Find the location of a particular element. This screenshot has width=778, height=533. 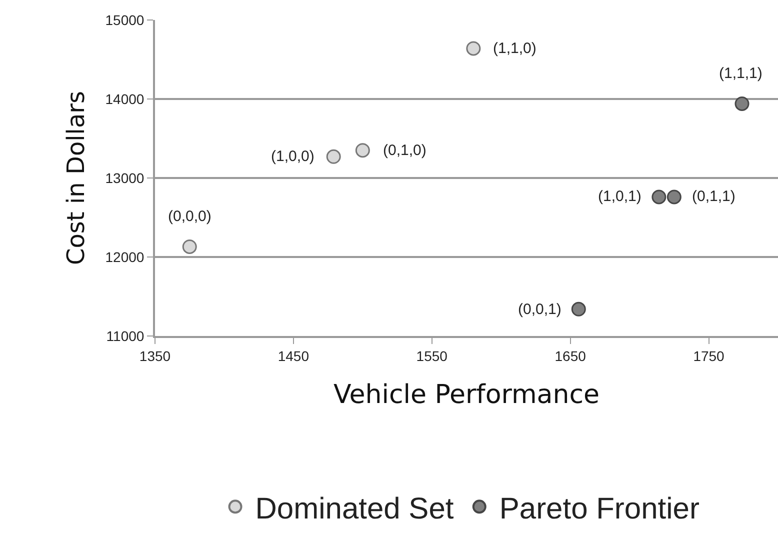

y-axis-title: Cost in Dollars is located at coordinates (76, 178).